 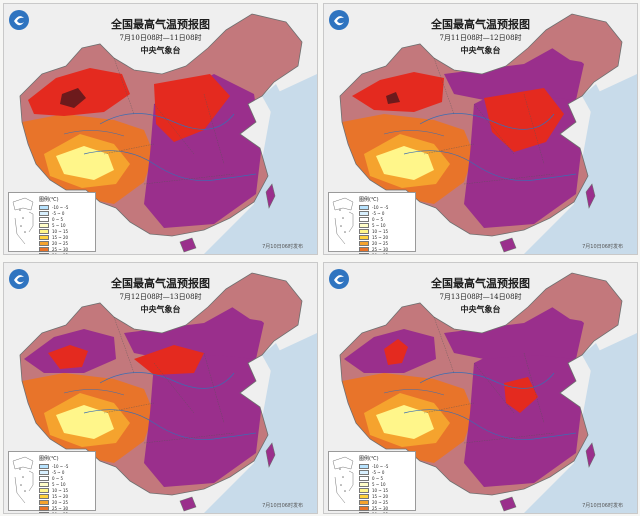 I want to click on issue-time: 7月10日06时发布, so click(x=602, y=247).